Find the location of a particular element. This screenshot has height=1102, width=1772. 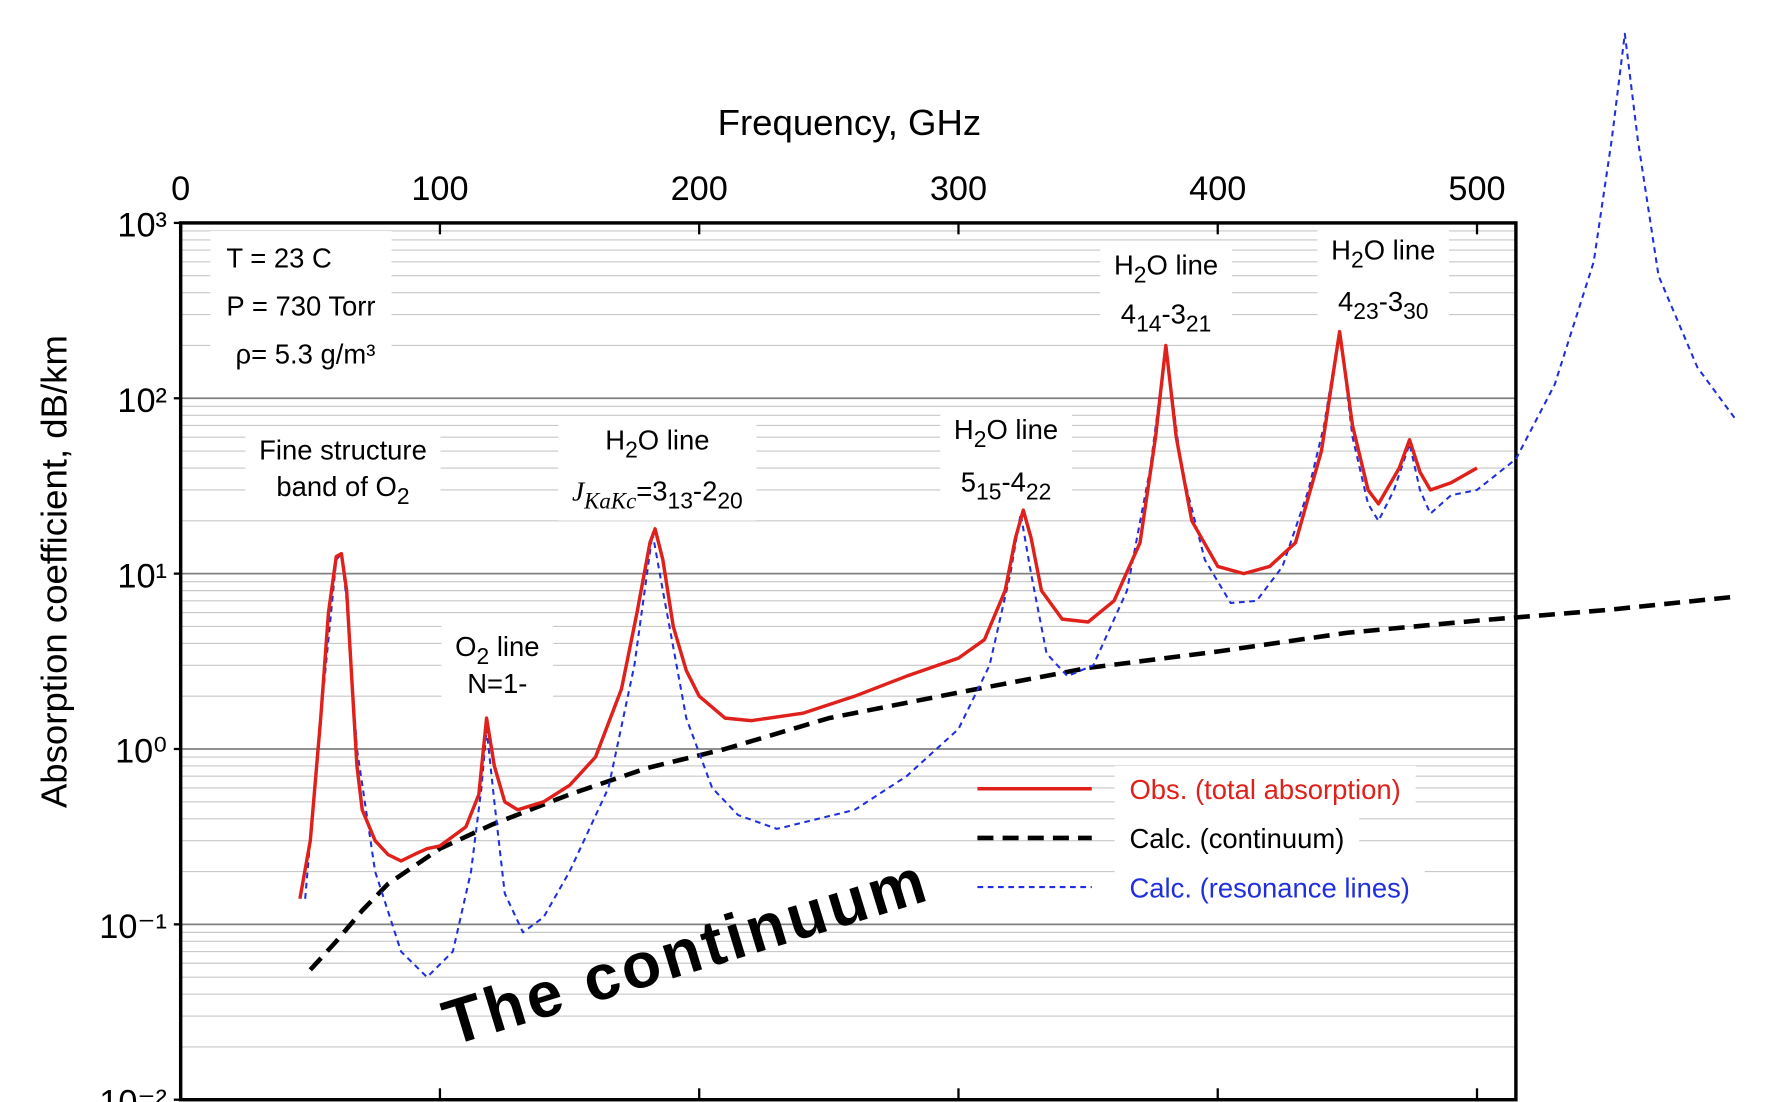

annotation-text: N=1- is located at coordinates (497, 683).